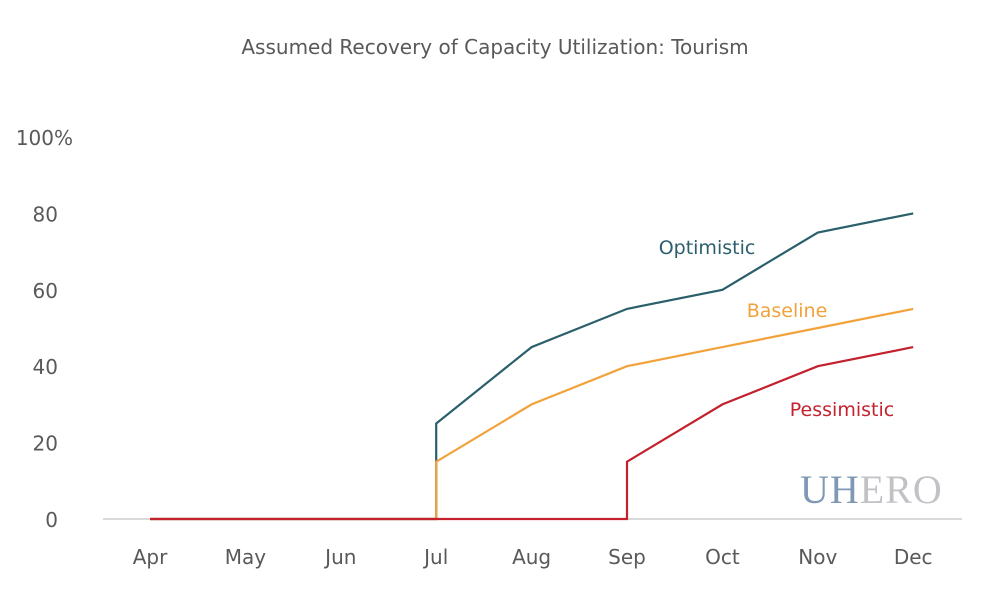  What do you see at coordinates (45, 367) in the screenshot?
I see `y-tick-label: 40` at bounding box center [45, 367].